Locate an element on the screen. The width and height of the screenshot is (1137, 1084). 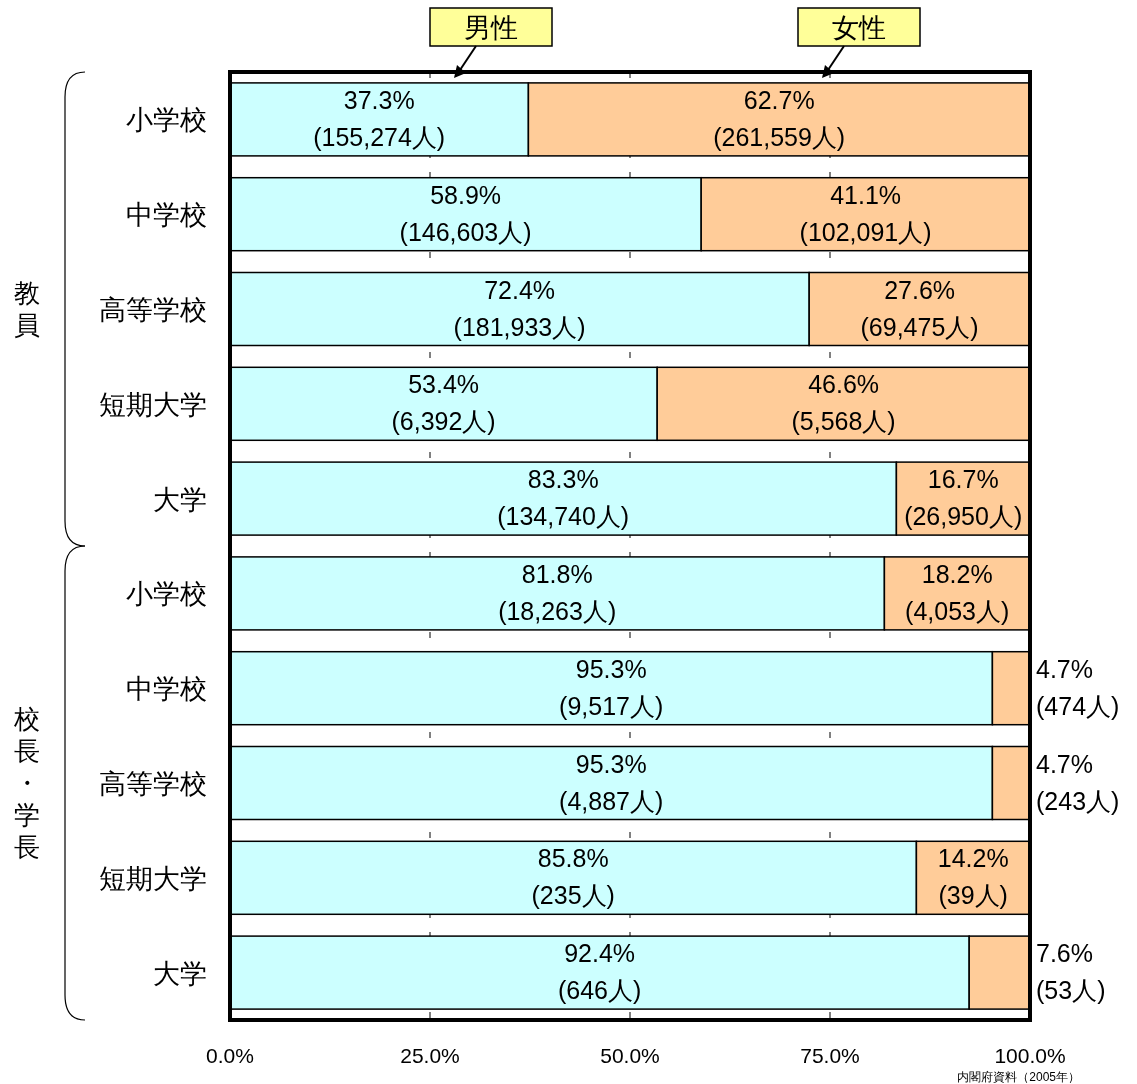
data-label: 62.7% (261,559人) is located at coordinates (779, 118).